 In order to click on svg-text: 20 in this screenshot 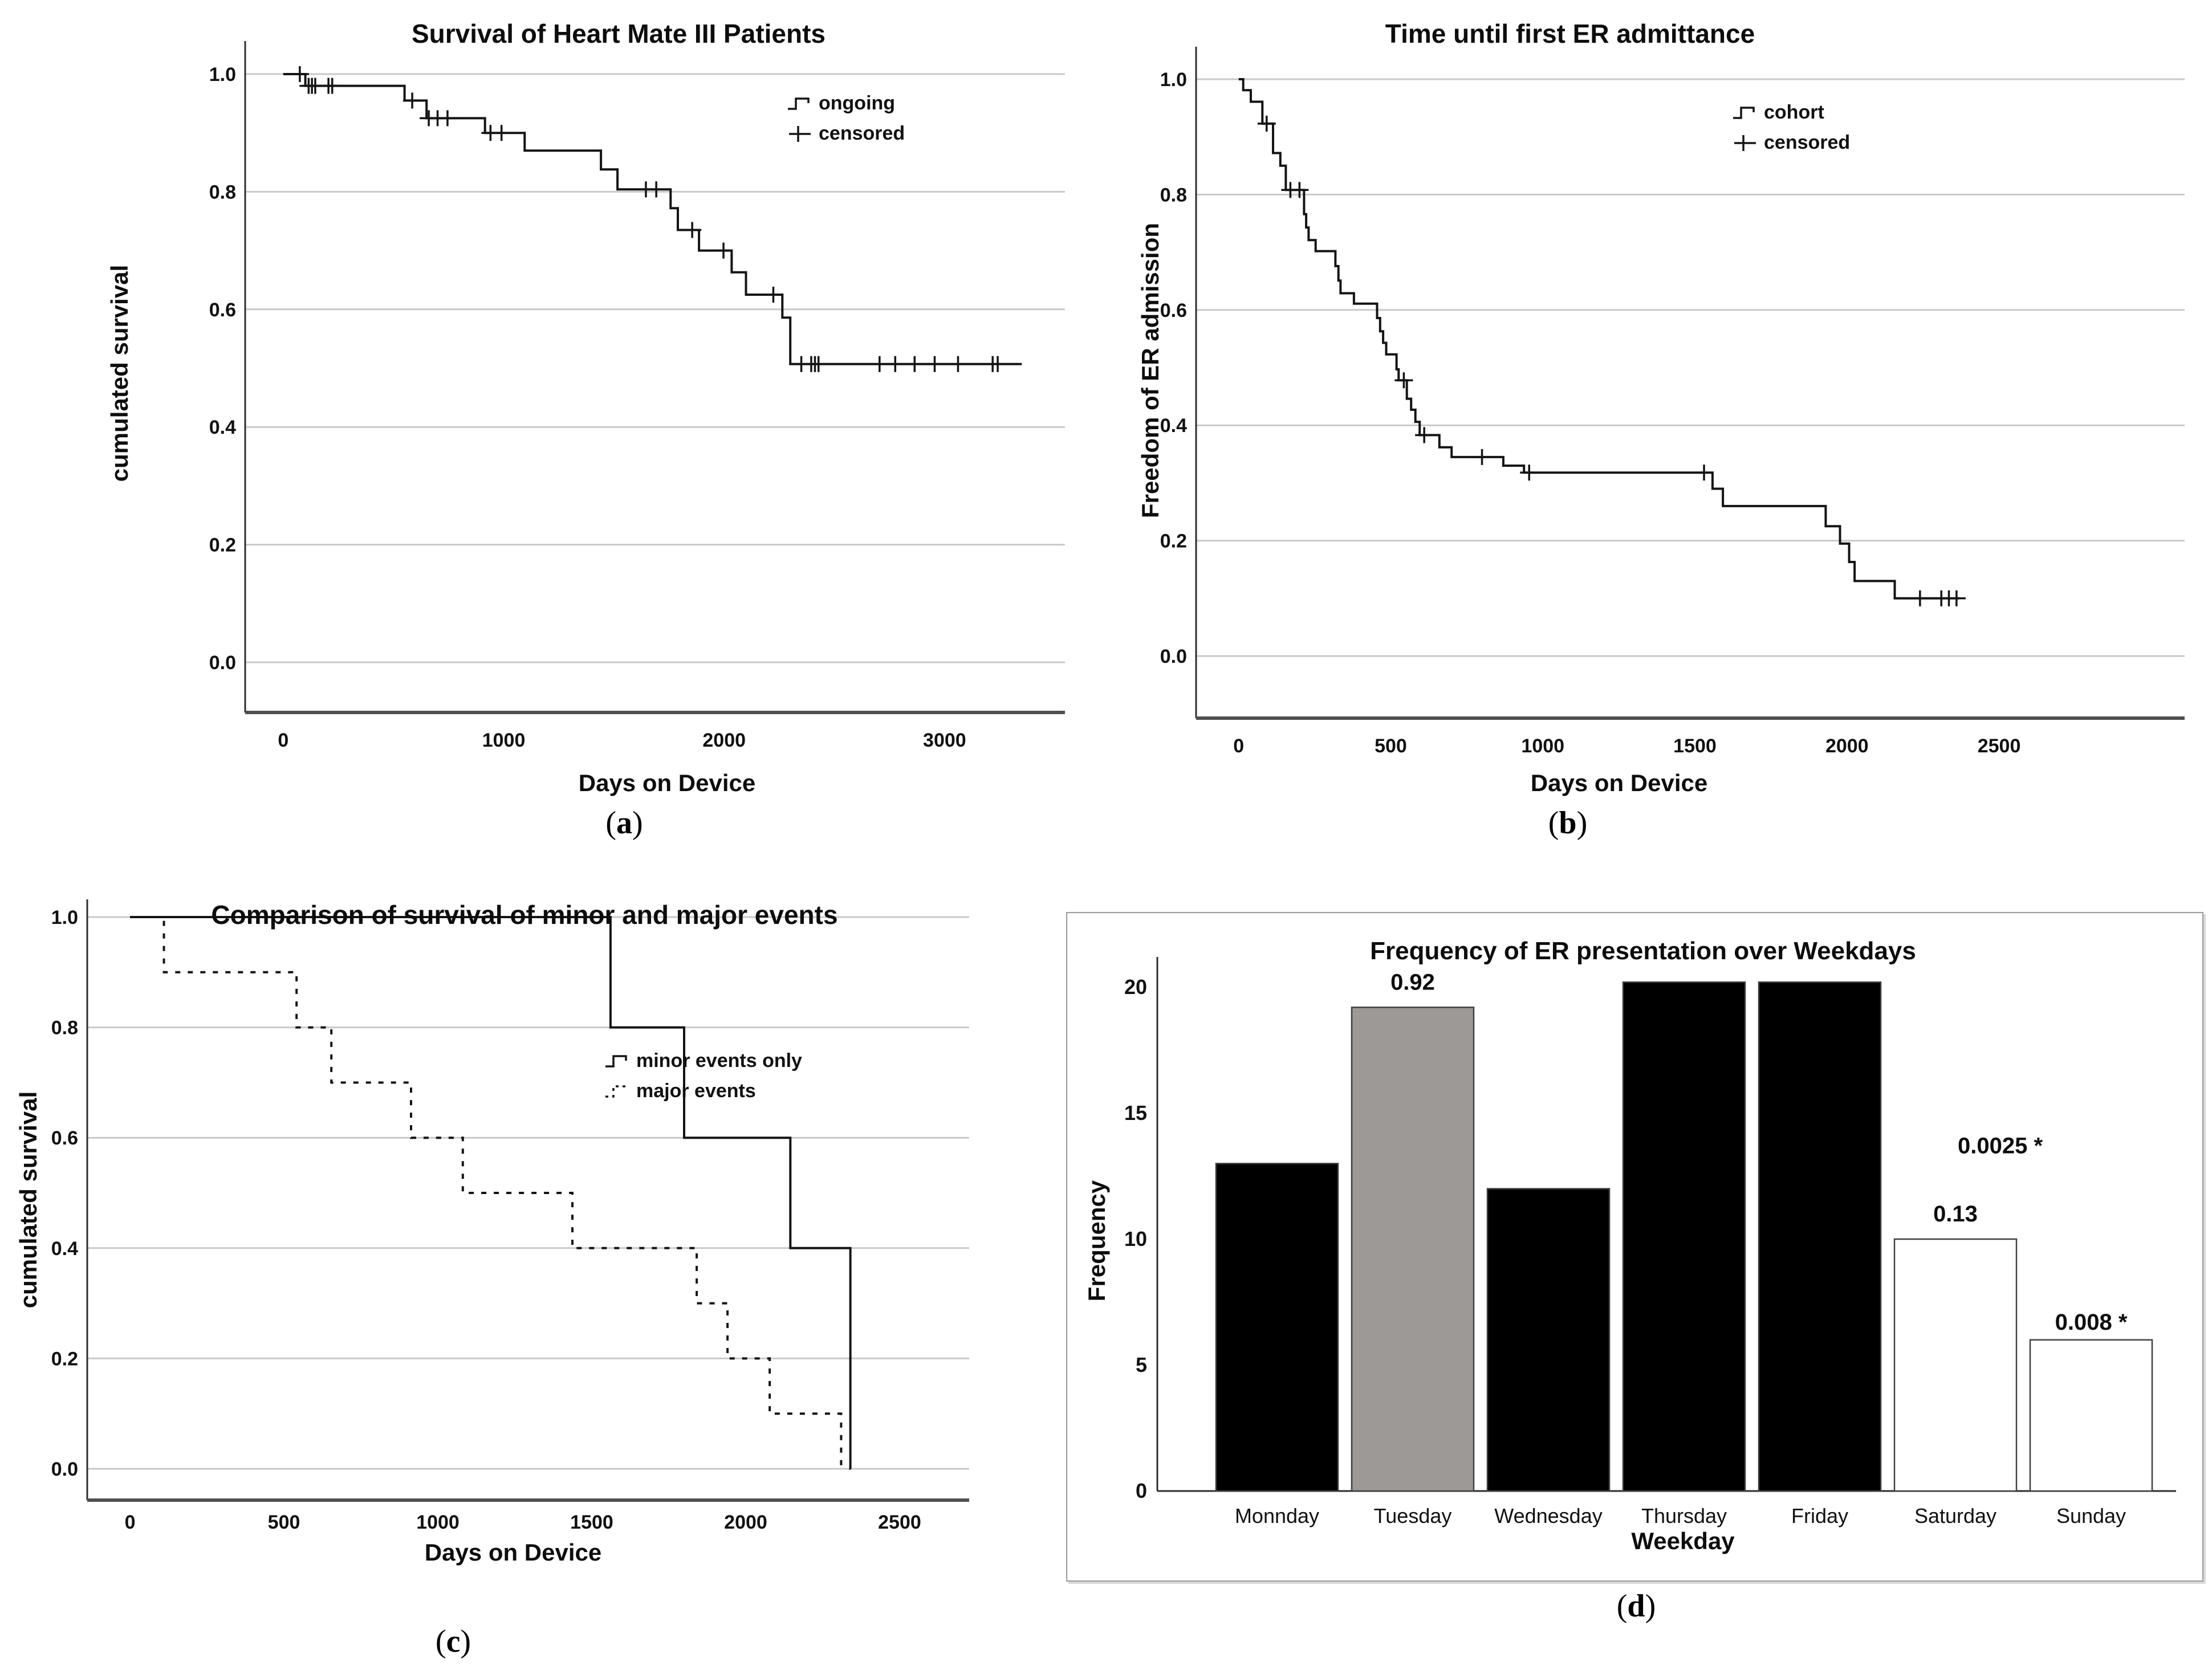, I will do `click(1135, 987)`.